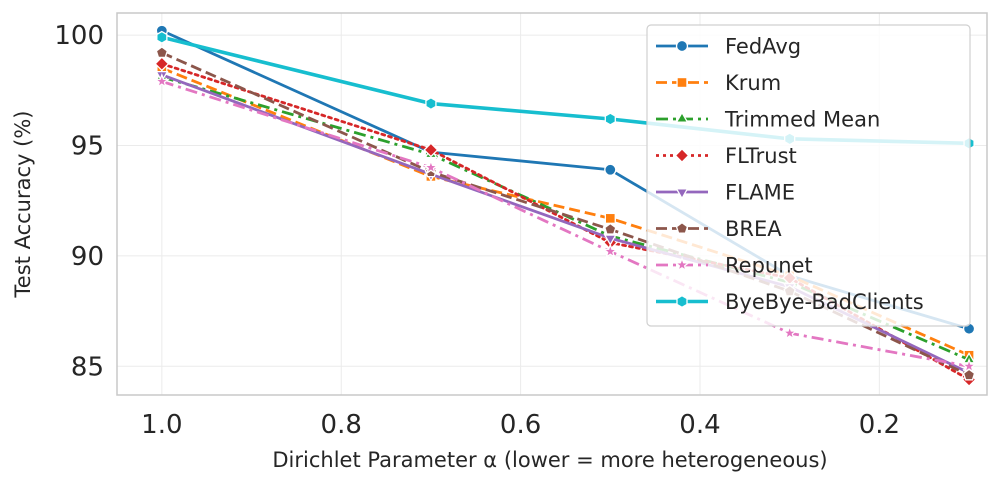  Describe the element at coordinates (763, 47) in the screenshot. I see `legend-label: FedAvg` at that location.